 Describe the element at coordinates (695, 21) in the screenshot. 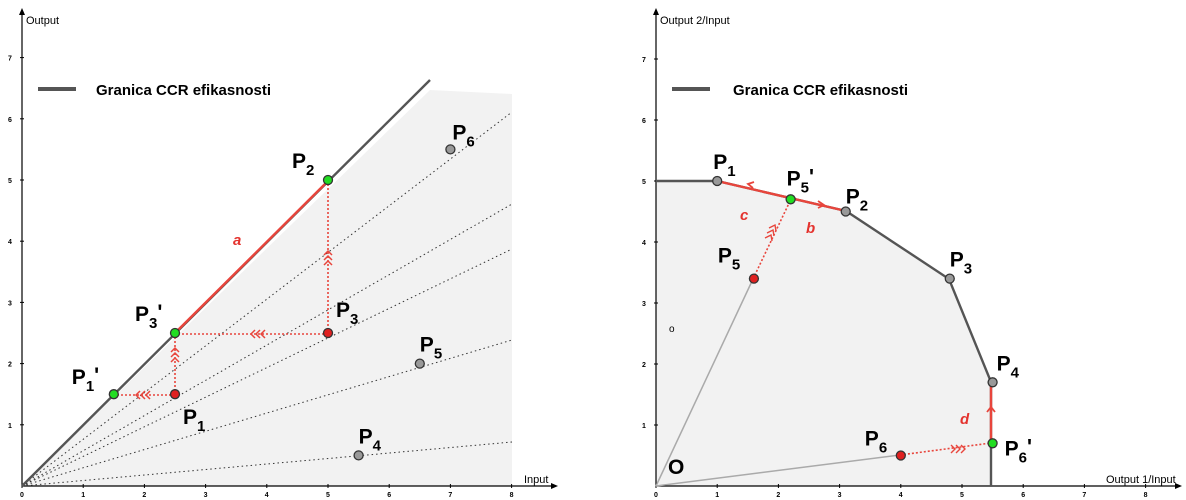

I see `y-axis-label: Output 2/Input` at that location.